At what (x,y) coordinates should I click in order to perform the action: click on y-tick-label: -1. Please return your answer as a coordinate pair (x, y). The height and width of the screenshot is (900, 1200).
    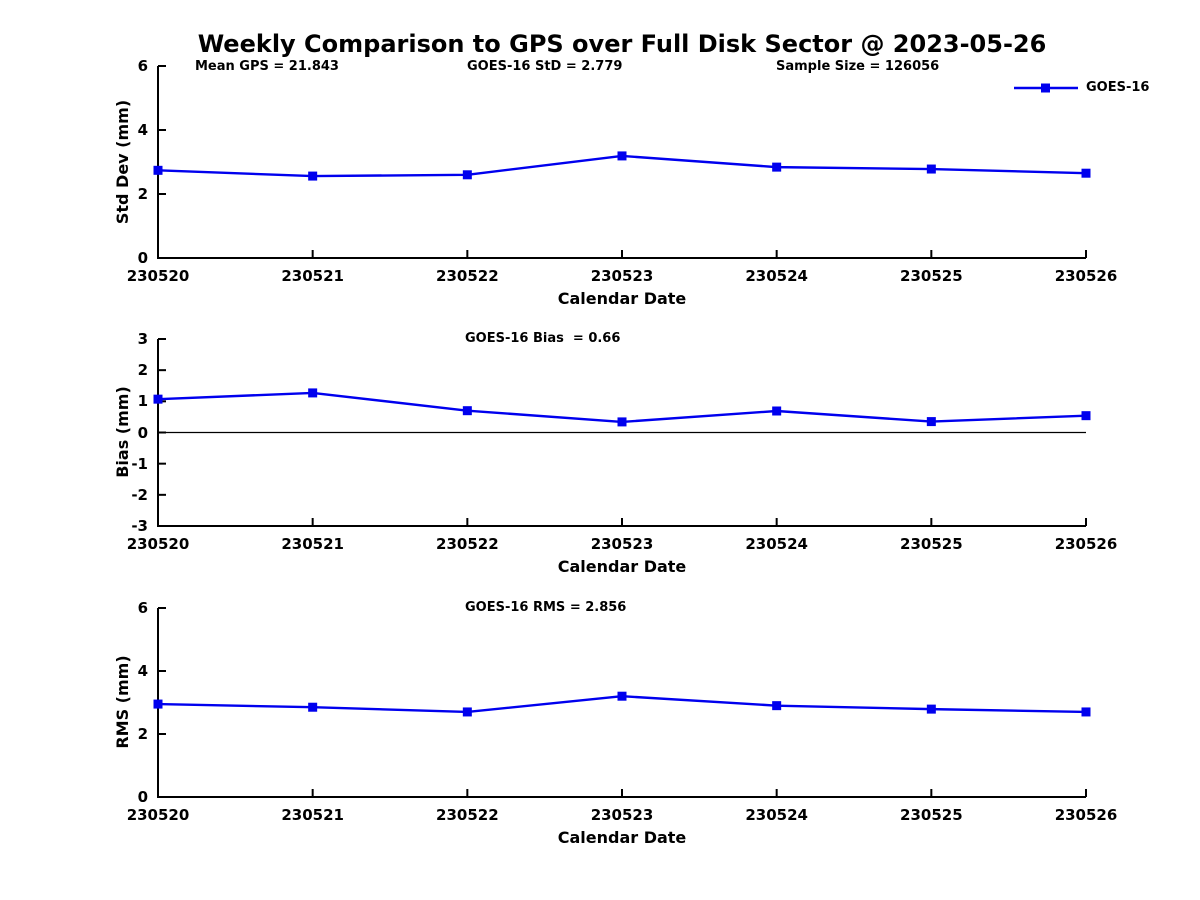
    Looking at the image, I should click on (139, 463).